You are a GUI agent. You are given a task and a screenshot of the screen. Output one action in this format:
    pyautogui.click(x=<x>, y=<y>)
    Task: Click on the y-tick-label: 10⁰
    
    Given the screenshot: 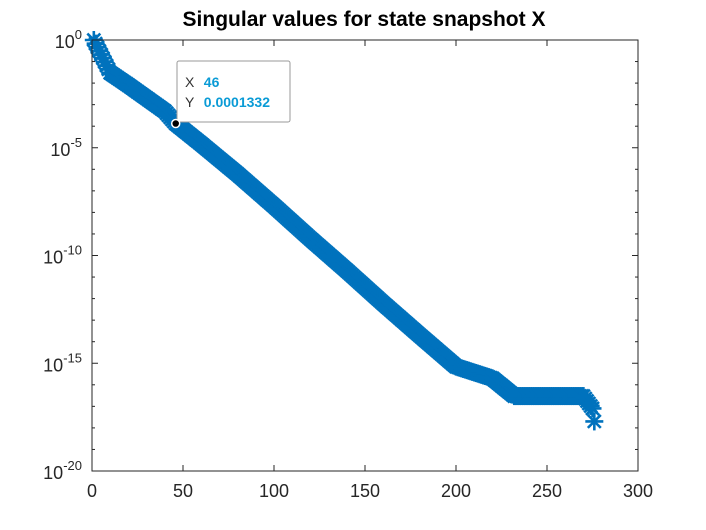 What is the action you would take?
    pyautogui.click(x=68, y=39)
    